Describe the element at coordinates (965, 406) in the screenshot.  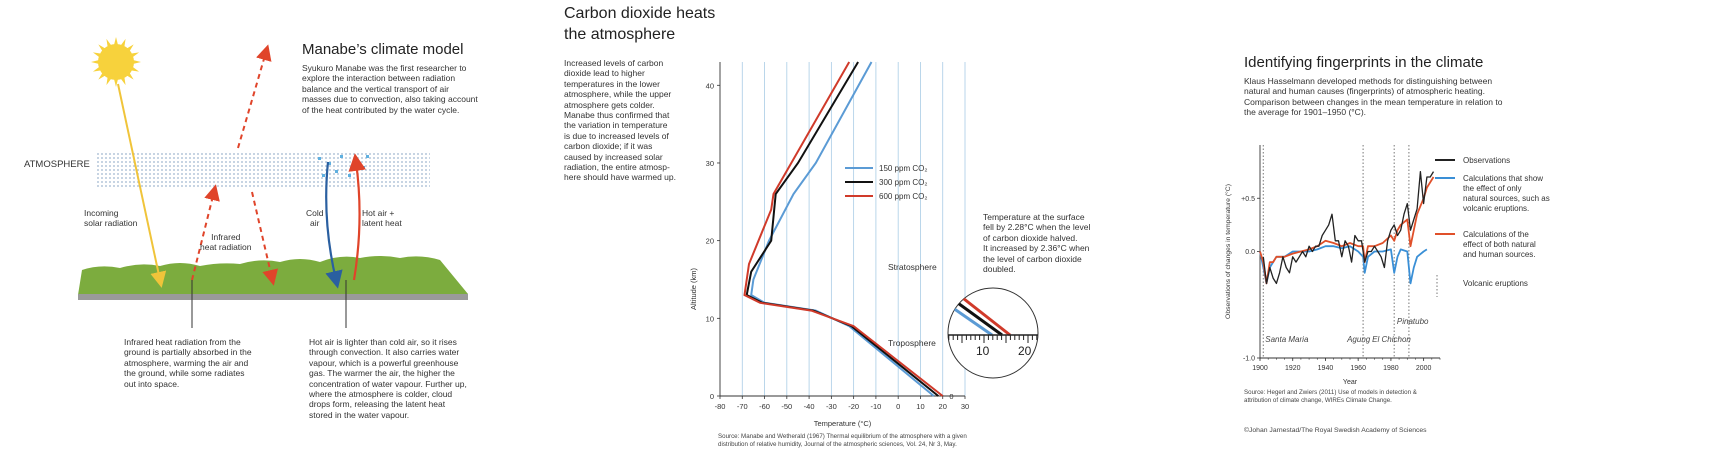
I see `x-tick-label: 30` at that location.